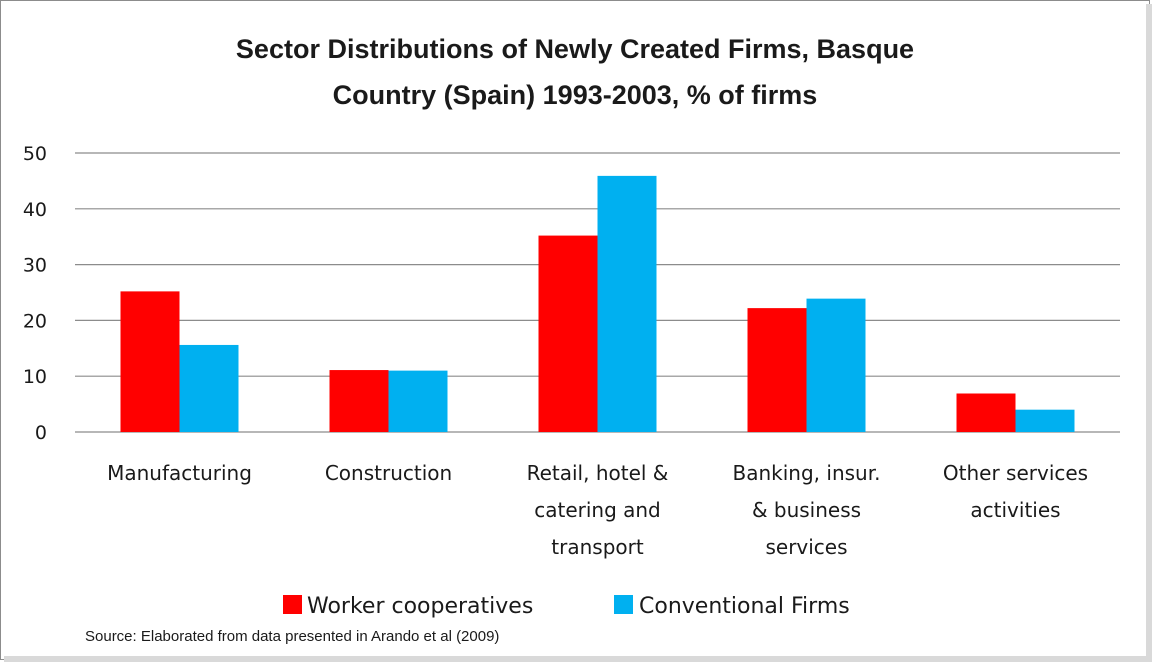  What do you see at coordinates (566, 606) in the screenshot?
I see `legend: Worker cooperatives Conventional Firms` at bounding box center [566, 606].